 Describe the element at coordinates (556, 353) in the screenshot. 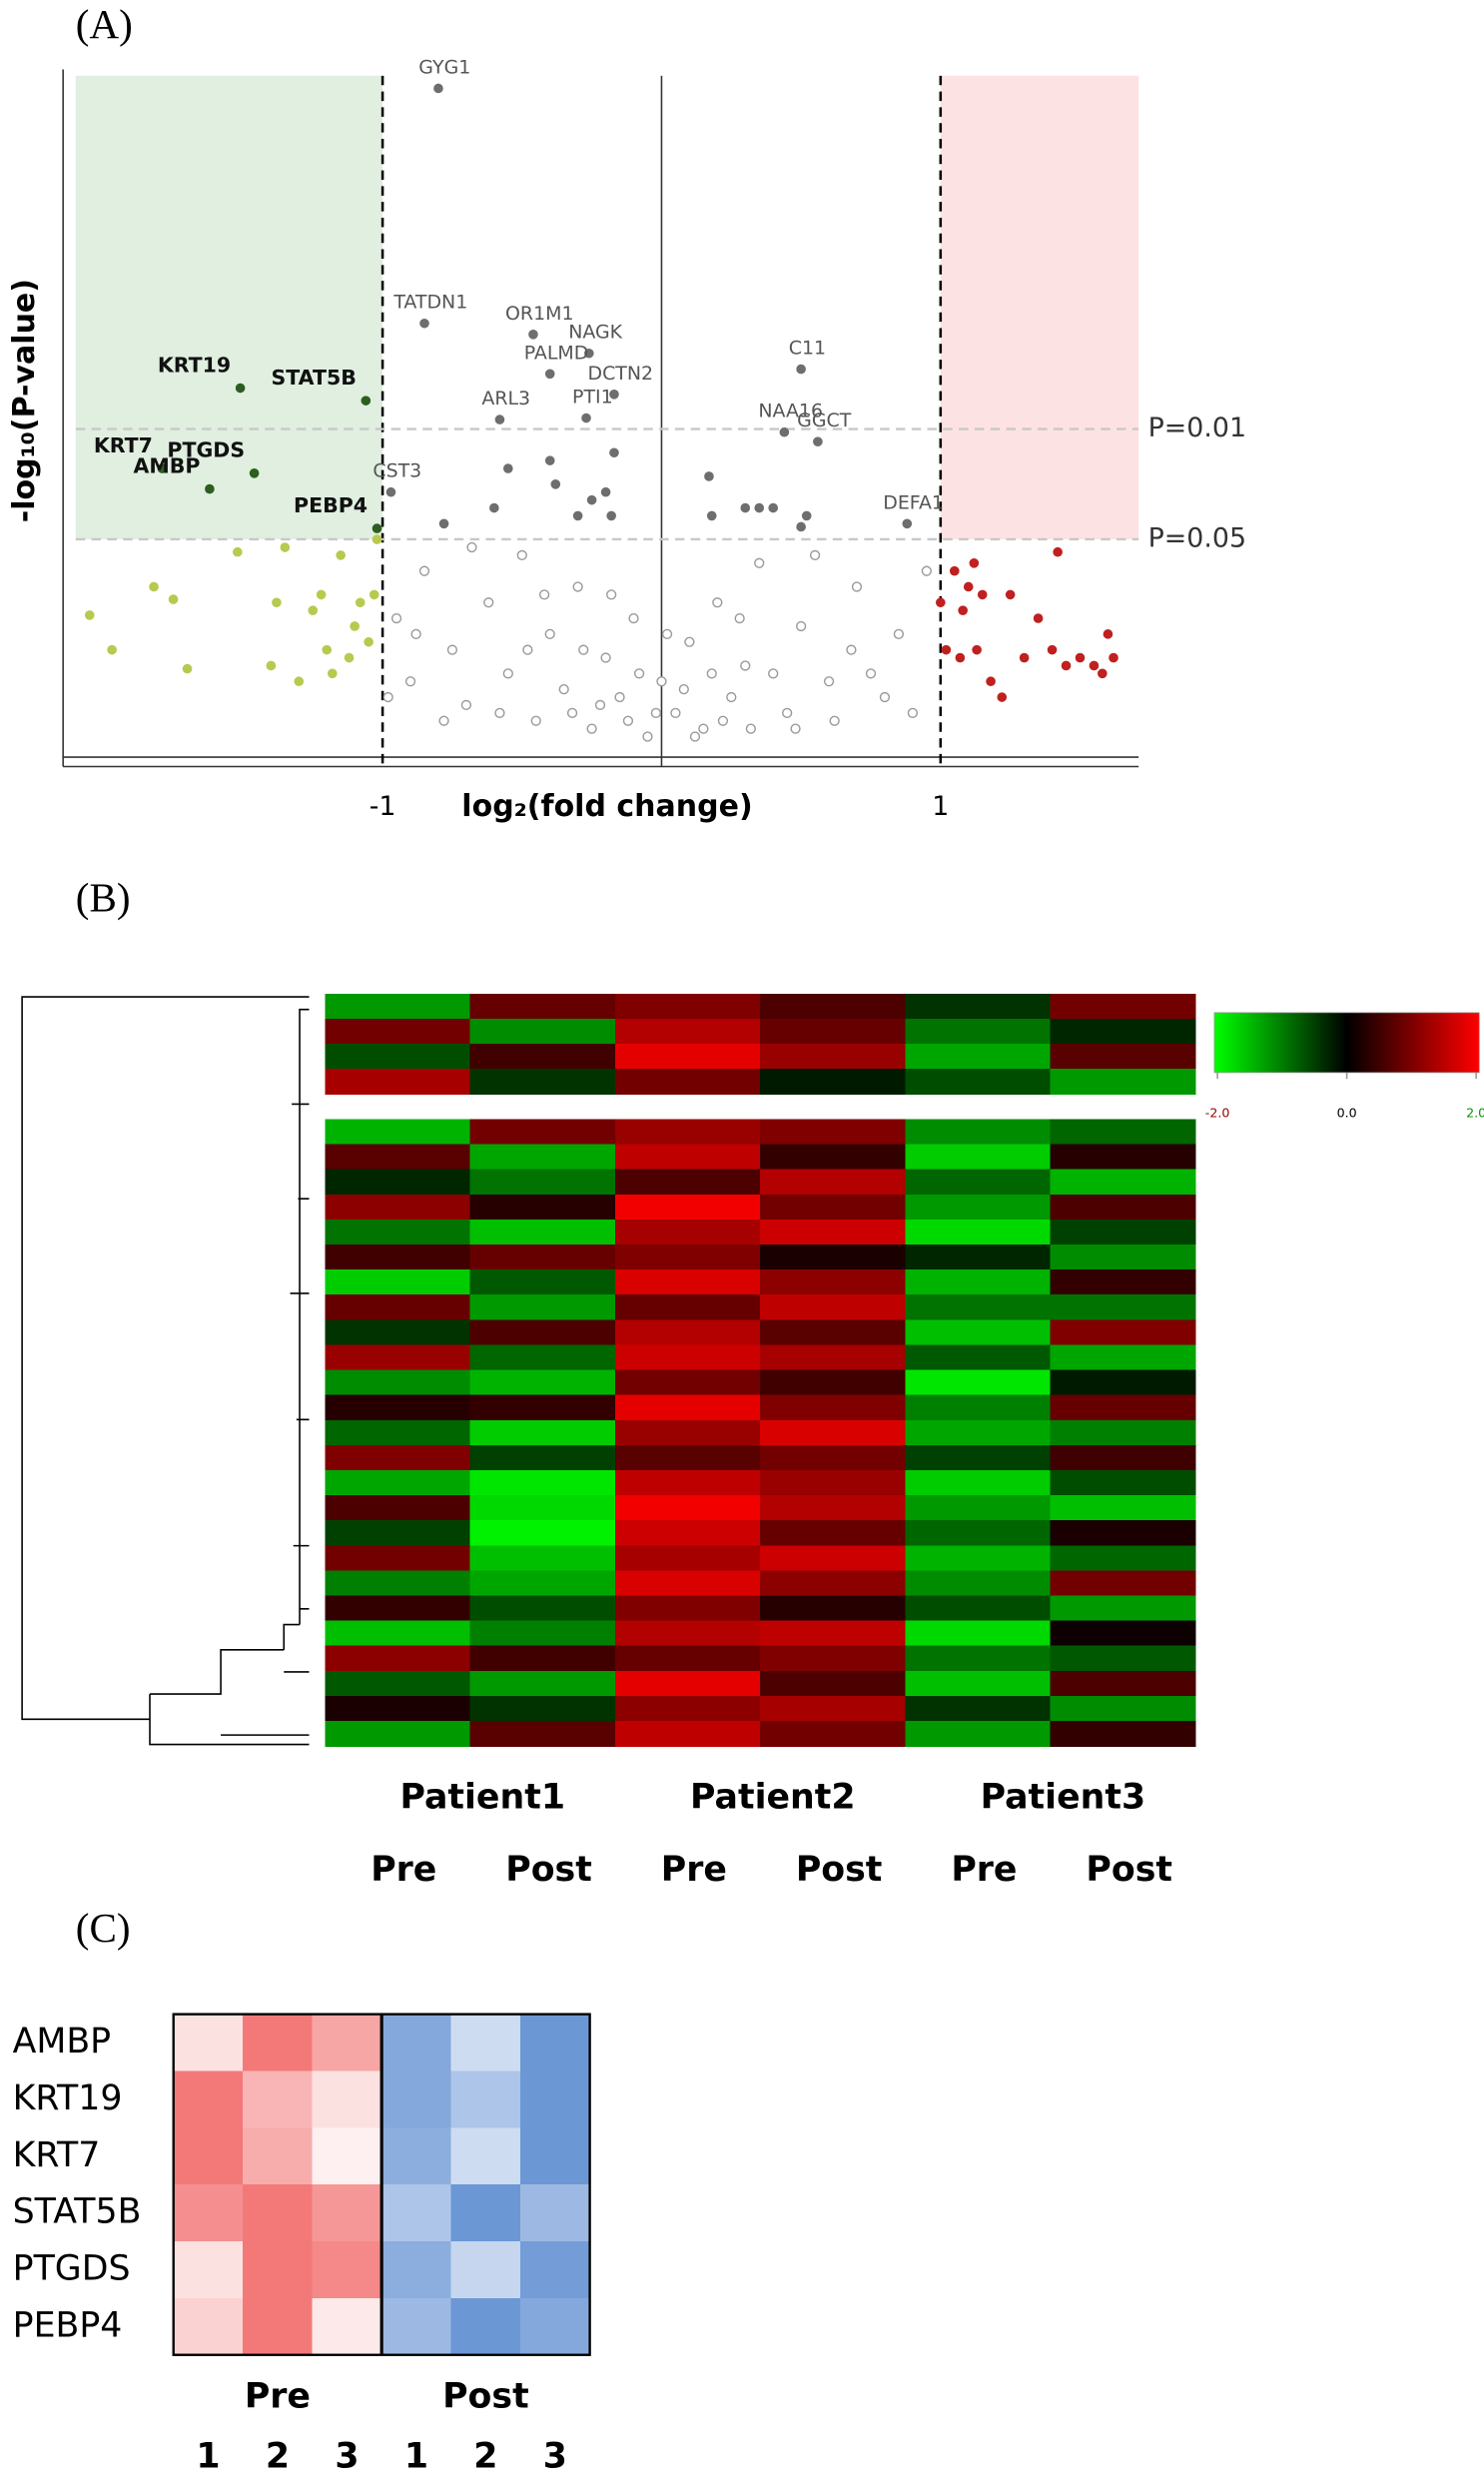

I see `point-label: PALMD` at that location.